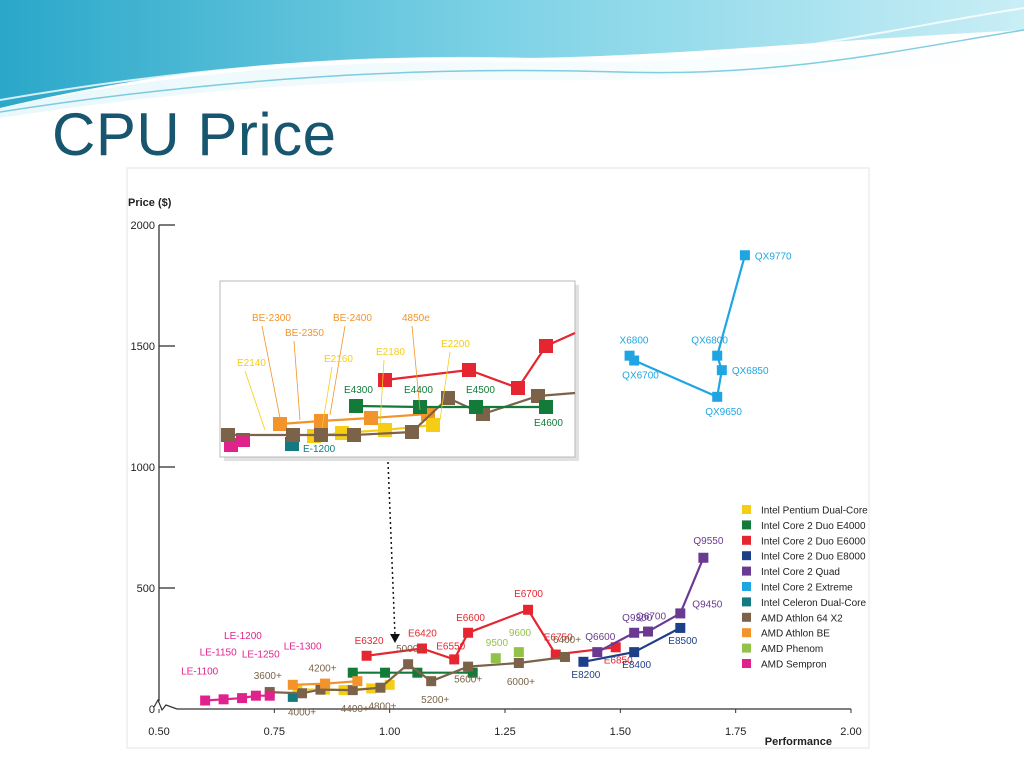  What do you see at coordinates (709, 341) in the screenshot?
I see `point-label: QX6800` at bounding box center [709, 341].